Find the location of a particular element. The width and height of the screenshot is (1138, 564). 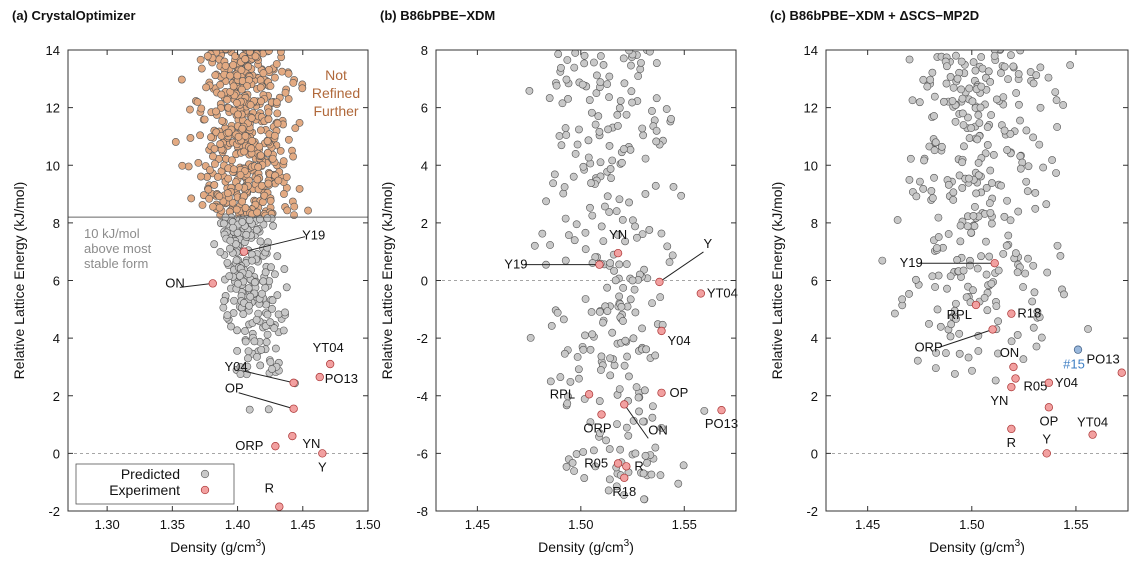

experiment-label: ON is located at coordinates (658, 429).